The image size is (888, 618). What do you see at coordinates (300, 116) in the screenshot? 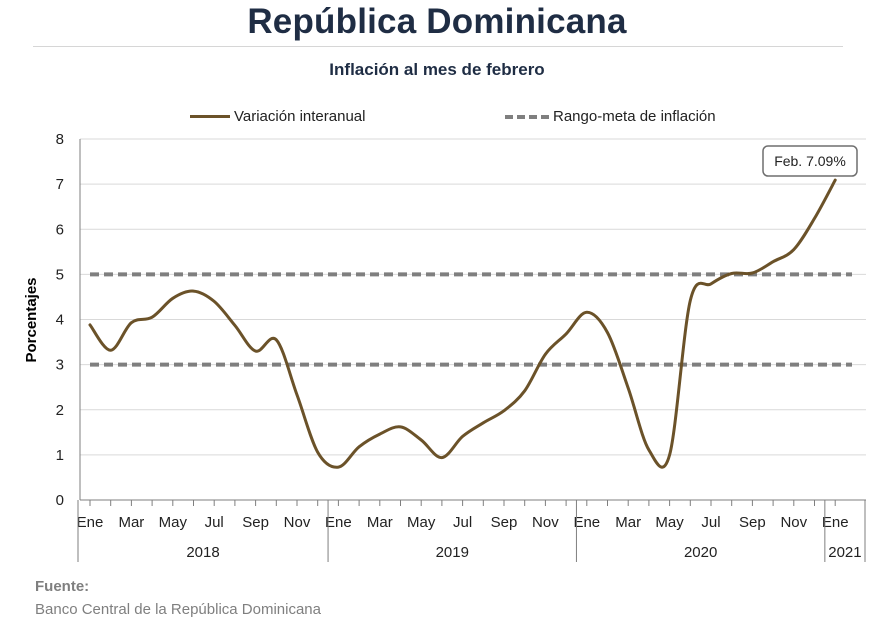
I see `legend-series-label: Variación interanual` at bounding box center [300, 116].